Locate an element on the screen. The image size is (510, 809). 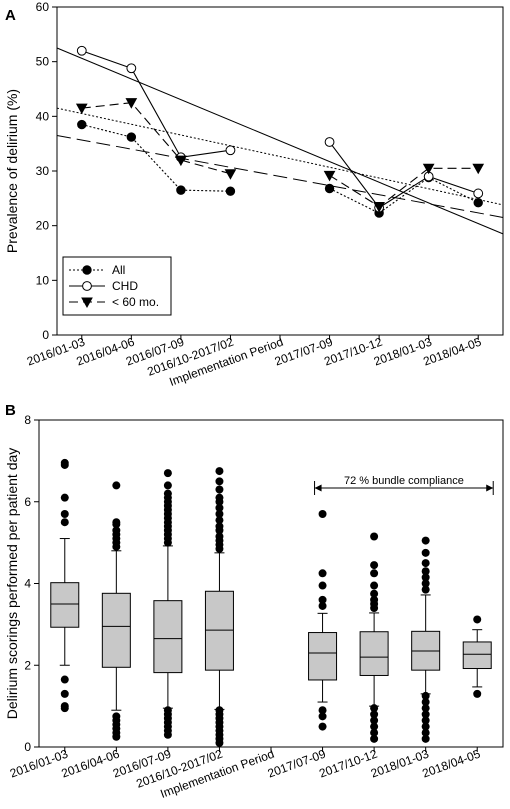
panel-b-xtick-label-1: 2016/04-06 is located at coordinates (90, 764).